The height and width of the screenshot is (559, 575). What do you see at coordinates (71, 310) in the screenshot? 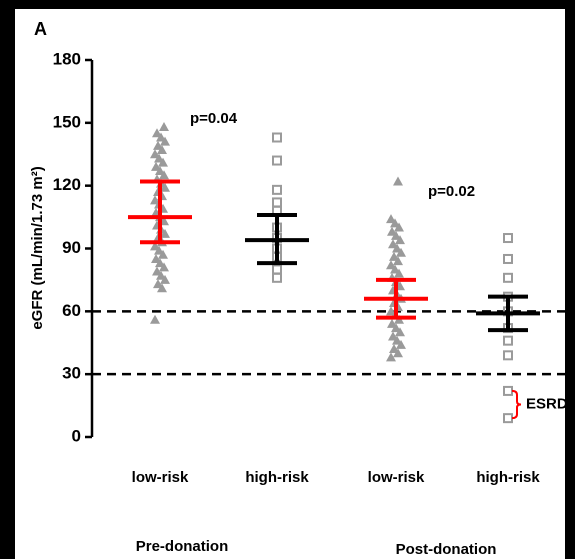
I see `y-tick-label: 60` at bounding box center [71, 310].